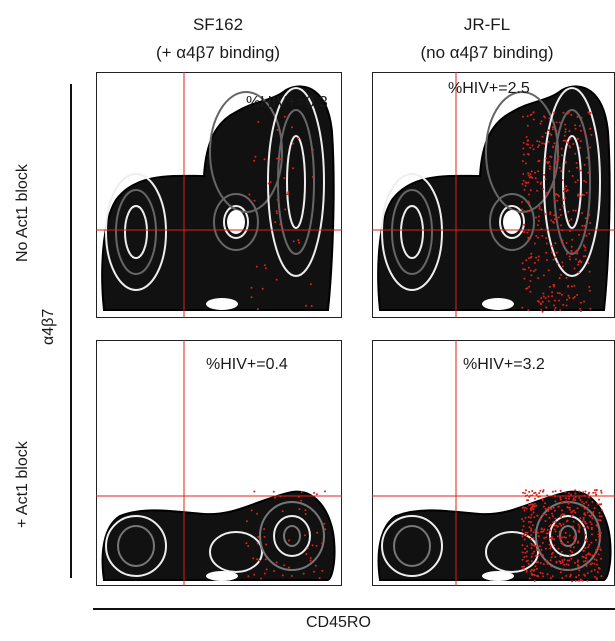 The width and height of the screenshot is (615, 641). I want to click on hiv-percent-label: %HIV+=0.3, so click(287, 102).